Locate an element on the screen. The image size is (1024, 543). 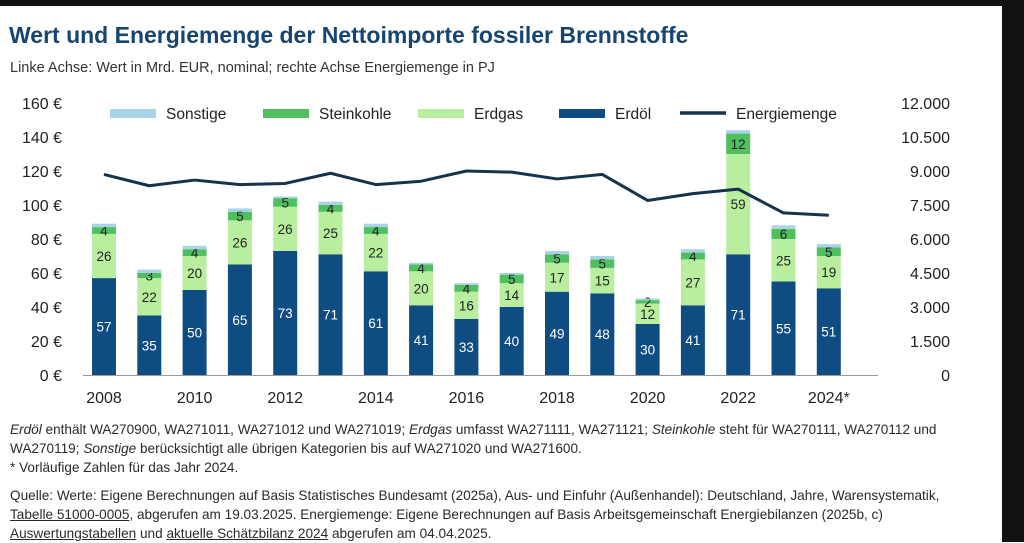
y-right-tick-label: 9.000 is located at coordinates (930, 172).